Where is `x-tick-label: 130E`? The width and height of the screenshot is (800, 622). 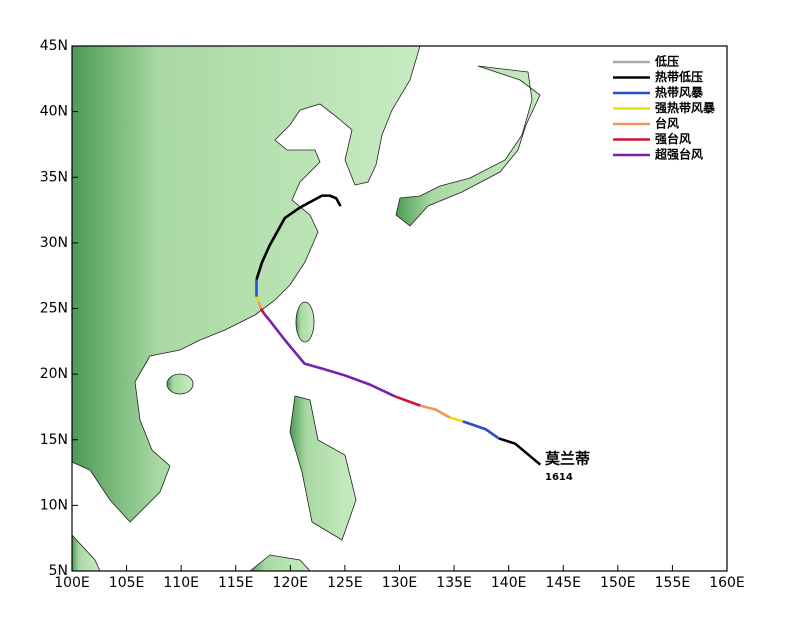
x-tick-label: 130E is located at coordinates (400, 583).